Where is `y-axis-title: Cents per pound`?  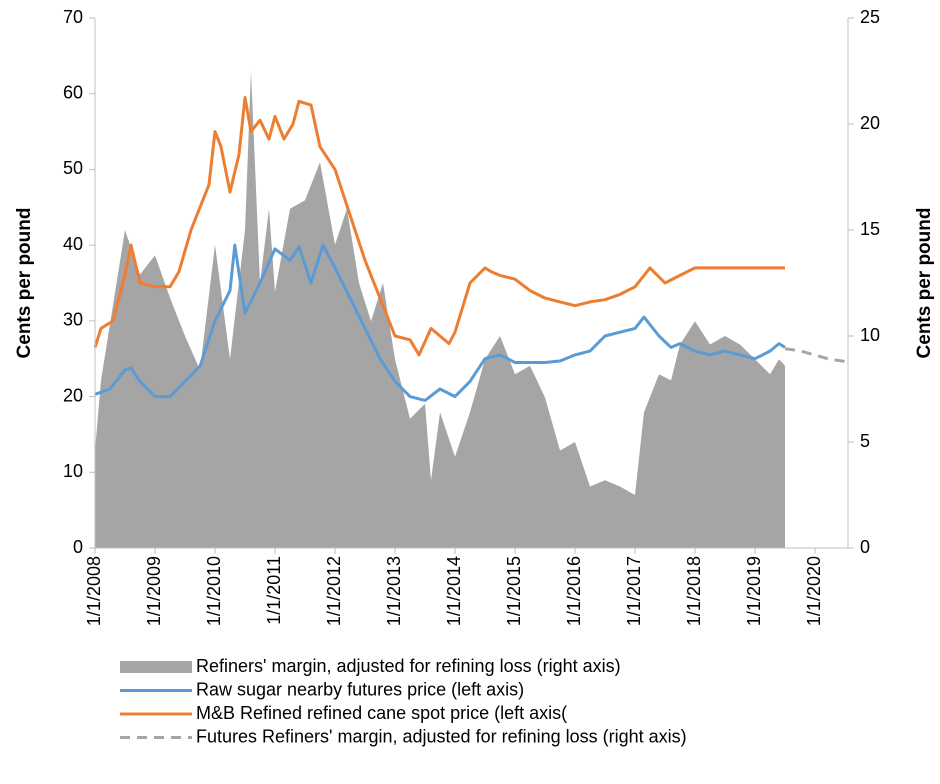 y-axis-title: Cents per pound is located at coordinates (24, 283).